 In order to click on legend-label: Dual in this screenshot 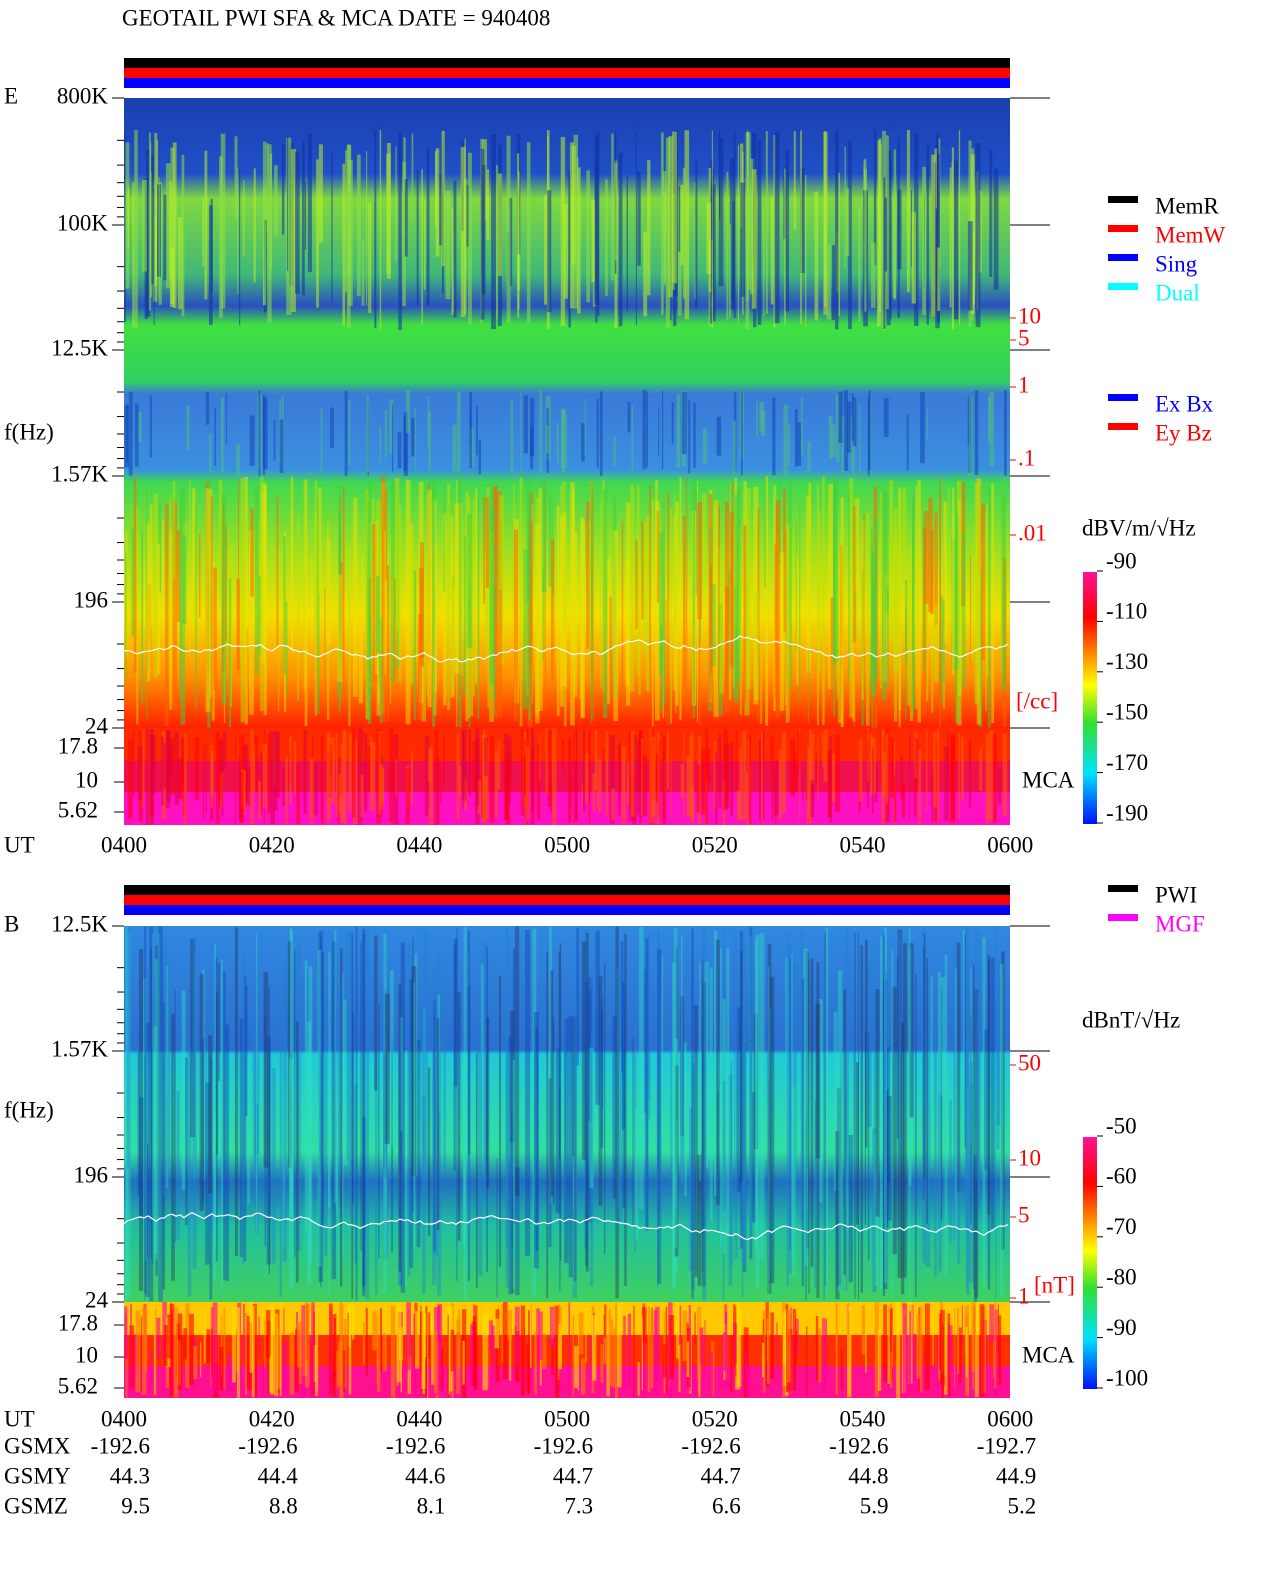, I will do `click(1177, 292)`.